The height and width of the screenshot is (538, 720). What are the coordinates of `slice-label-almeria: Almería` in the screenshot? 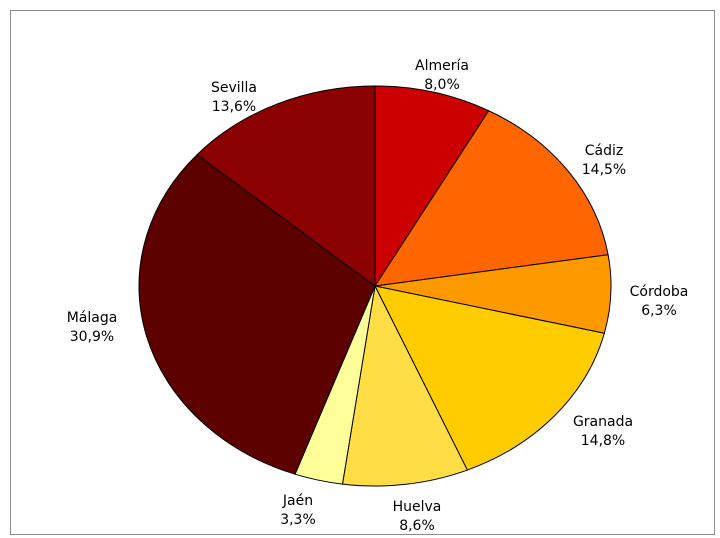 It's located at (442, 66).